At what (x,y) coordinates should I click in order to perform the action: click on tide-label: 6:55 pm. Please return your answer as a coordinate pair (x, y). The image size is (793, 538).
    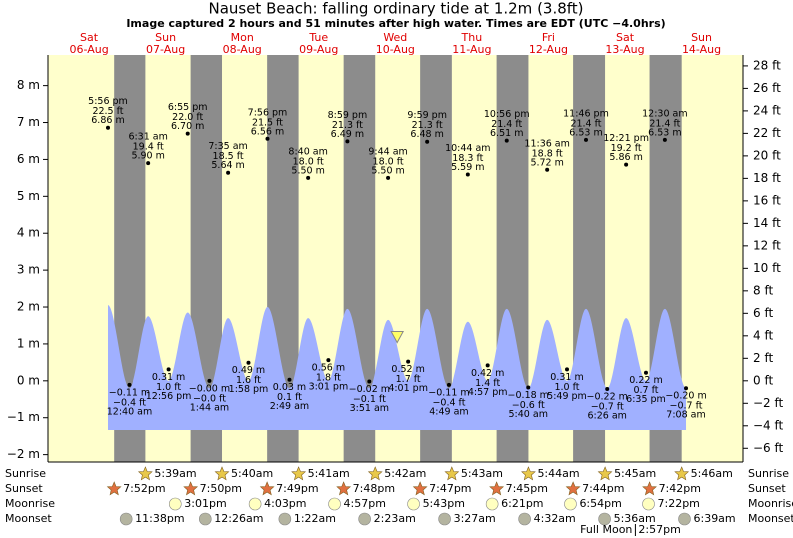
    Looking at the image, I should click on (188, 107).